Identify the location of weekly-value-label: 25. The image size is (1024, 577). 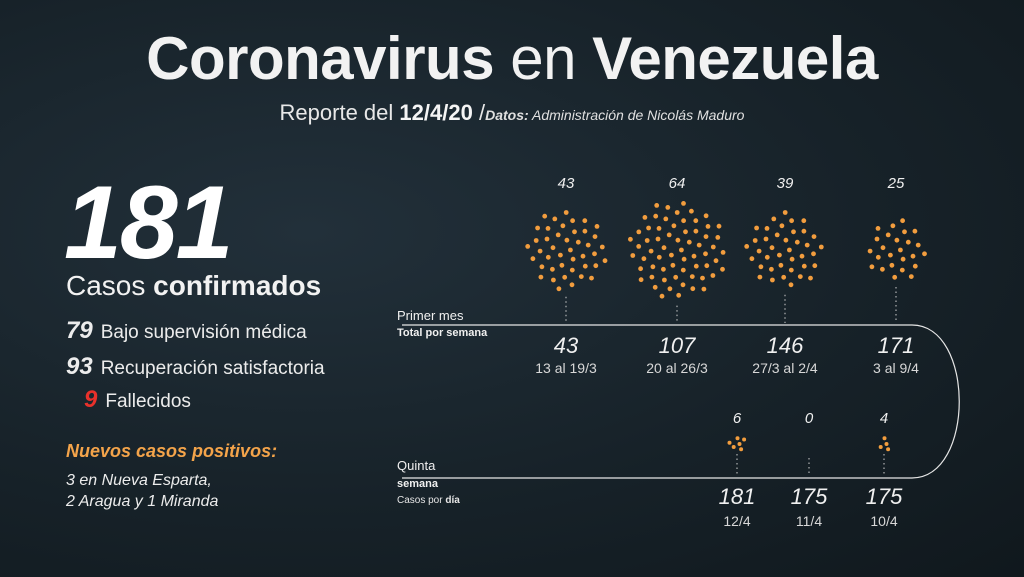
(896, 183).